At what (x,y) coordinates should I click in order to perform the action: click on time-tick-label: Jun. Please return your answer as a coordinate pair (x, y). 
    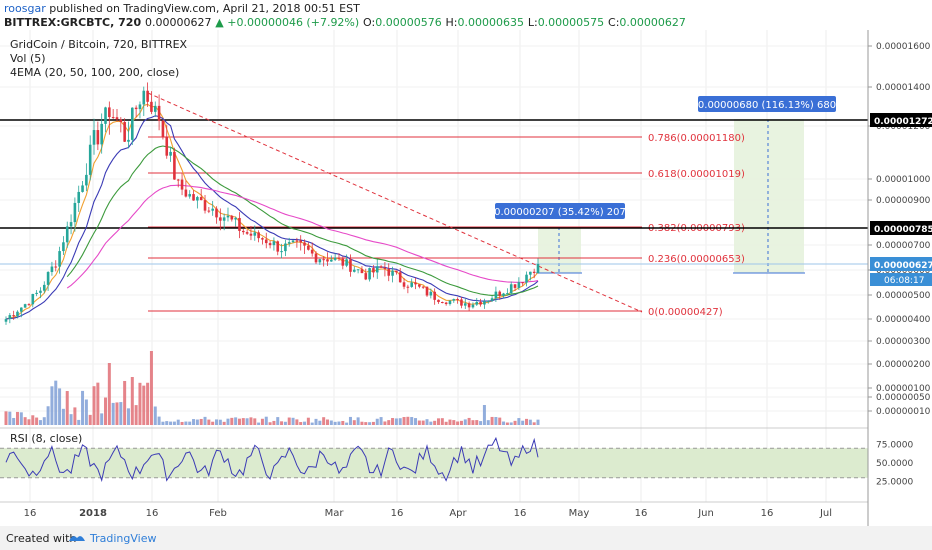
    Looking at the image, I should click on (705, 513).